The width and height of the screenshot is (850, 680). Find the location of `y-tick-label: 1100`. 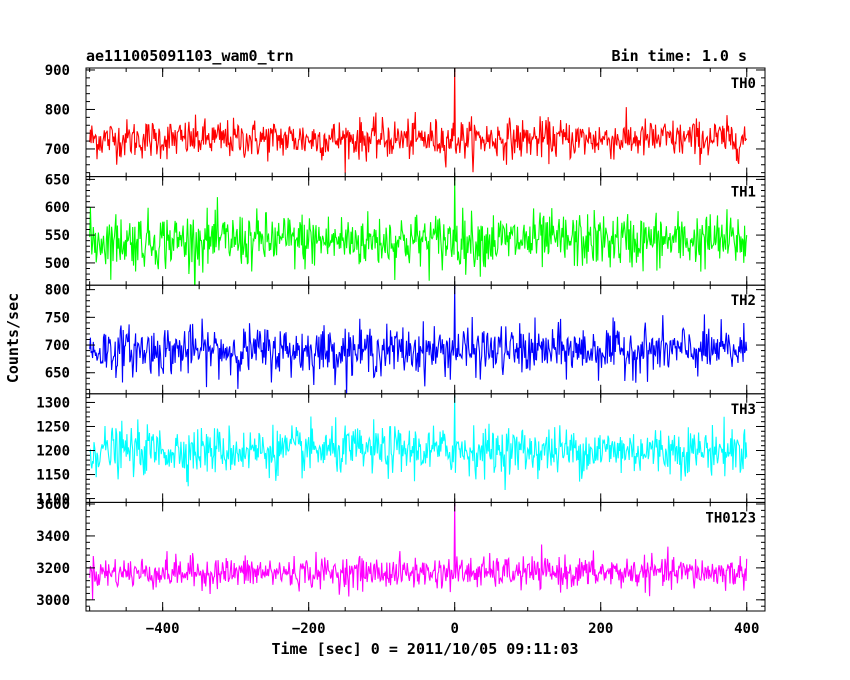

y-tick-label: 1100 is located at coordinates (53, 500).